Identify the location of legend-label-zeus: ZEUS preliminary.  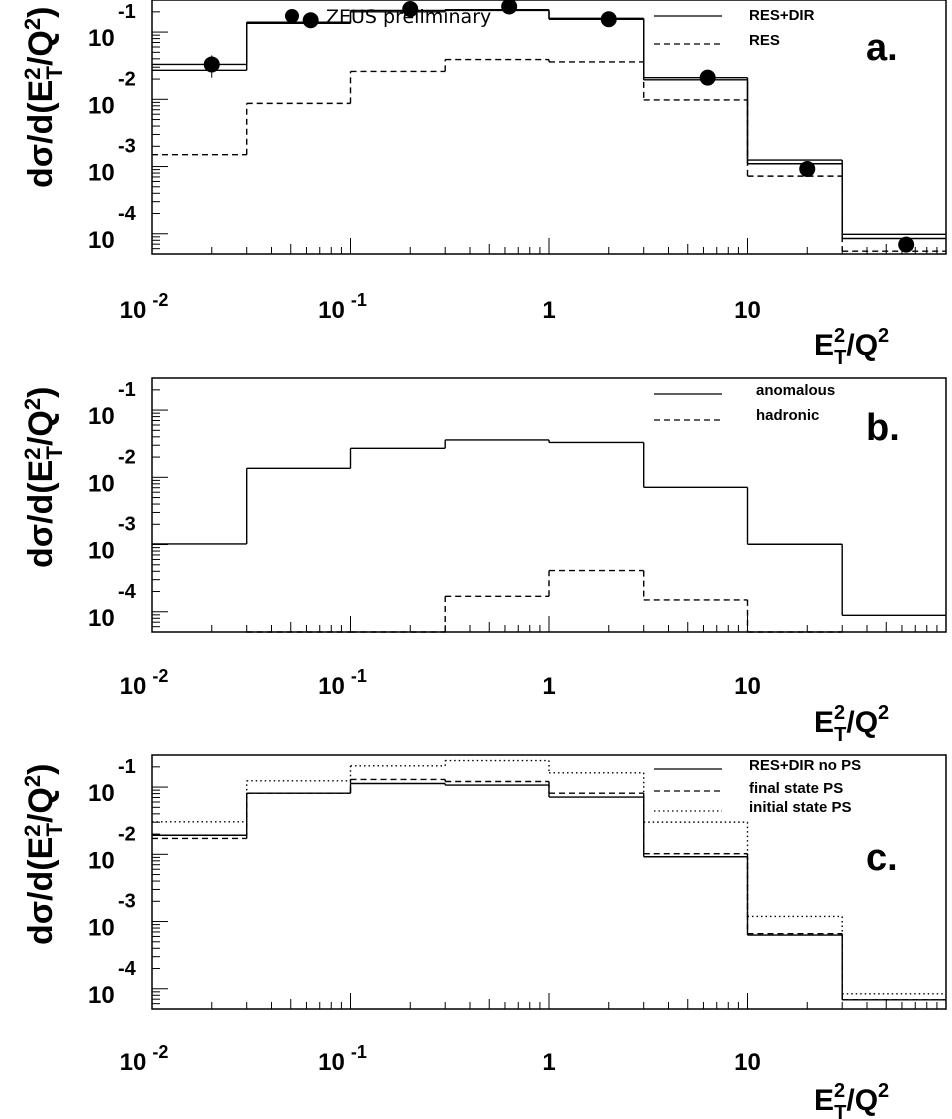
(408, 17).